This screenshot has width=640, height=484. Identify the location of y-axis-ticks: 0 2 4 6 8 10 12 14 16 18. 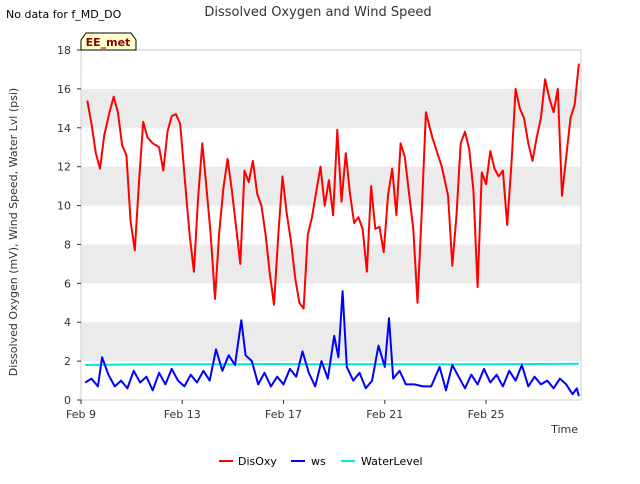
(69, 225).